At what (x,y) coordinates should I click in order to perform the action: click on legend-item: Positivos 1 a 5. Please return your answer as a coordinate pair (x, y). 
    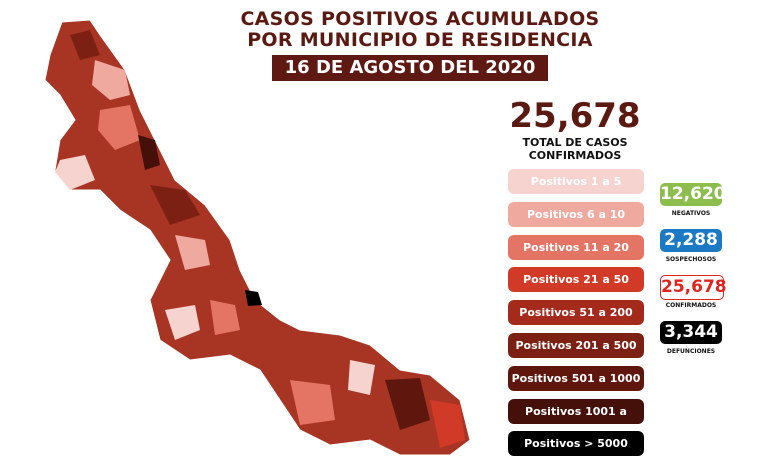
    Looking at the image, I should click on (576, 181).